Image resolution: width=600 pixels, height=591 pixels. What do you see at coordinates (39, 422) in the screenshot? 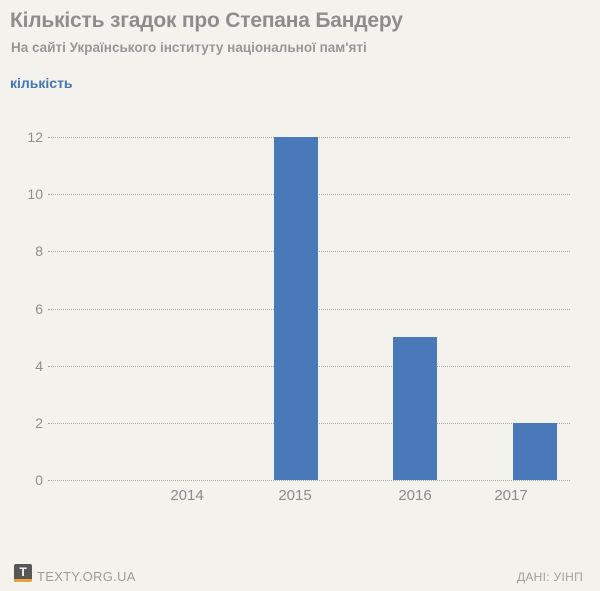
I see `y-tick-label-2: 2` at bounding box center [39, 422].